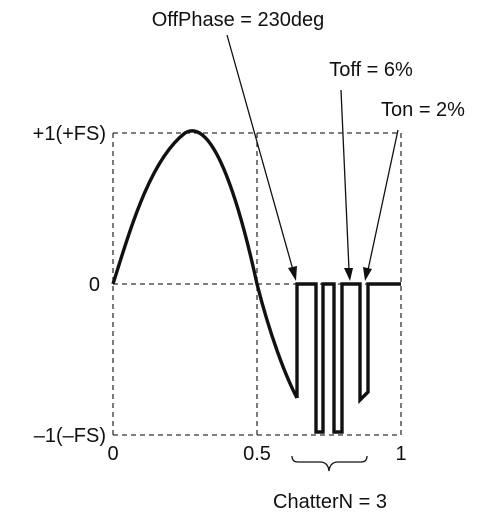 This screenshot has height=517, width=480. I want to click on arrow-offphase, so click(261, 157).